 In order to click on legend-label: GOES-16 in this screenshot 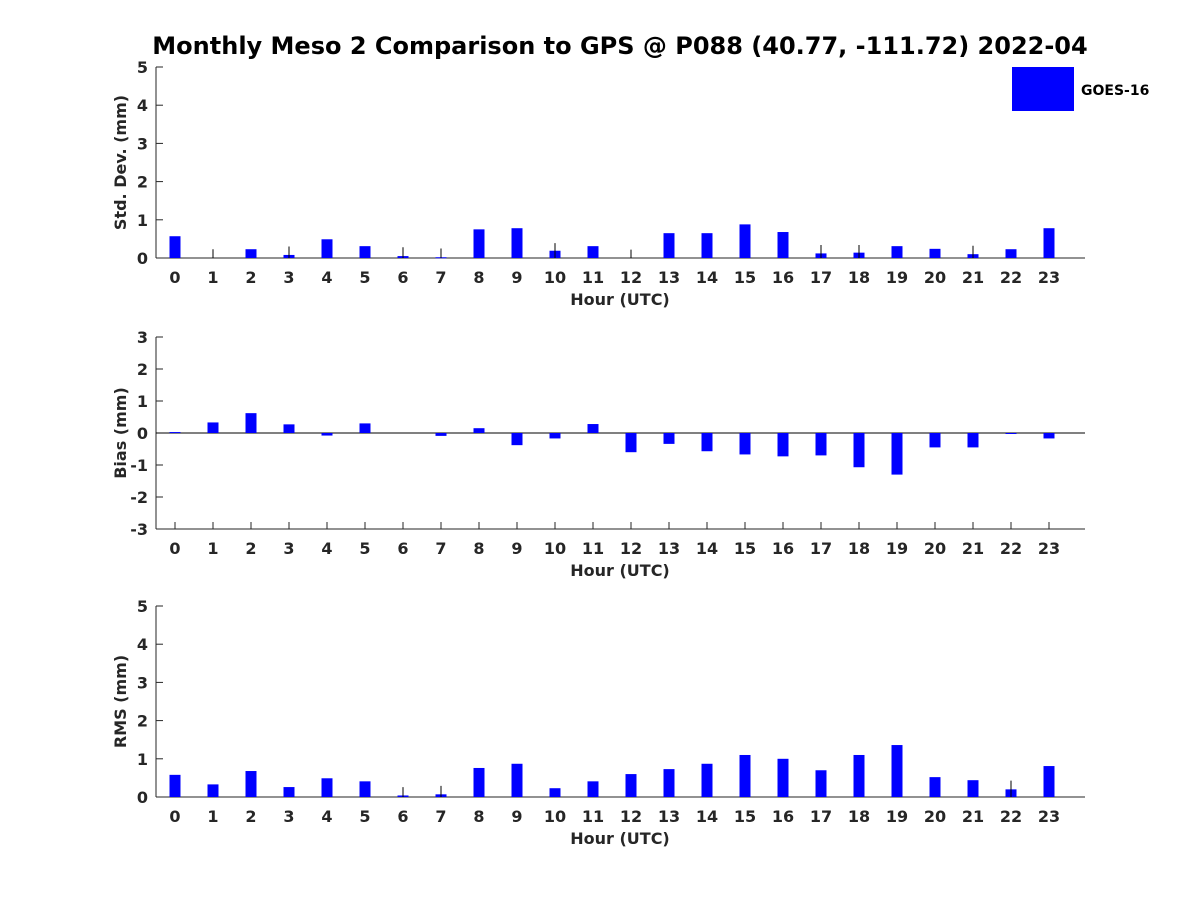, I will do `click(1115, 91)`.